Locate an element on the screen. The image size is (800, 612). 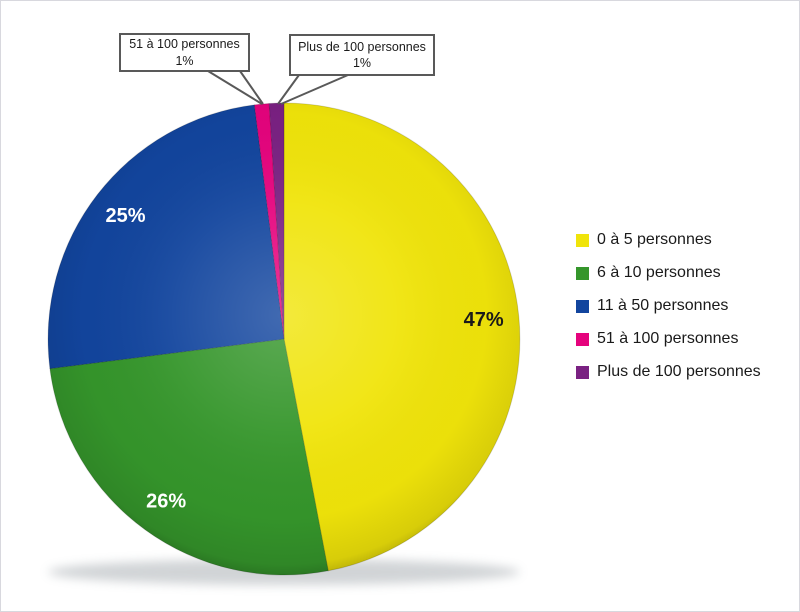
pie-label-1: 26% is located at coordinates (166, 501).